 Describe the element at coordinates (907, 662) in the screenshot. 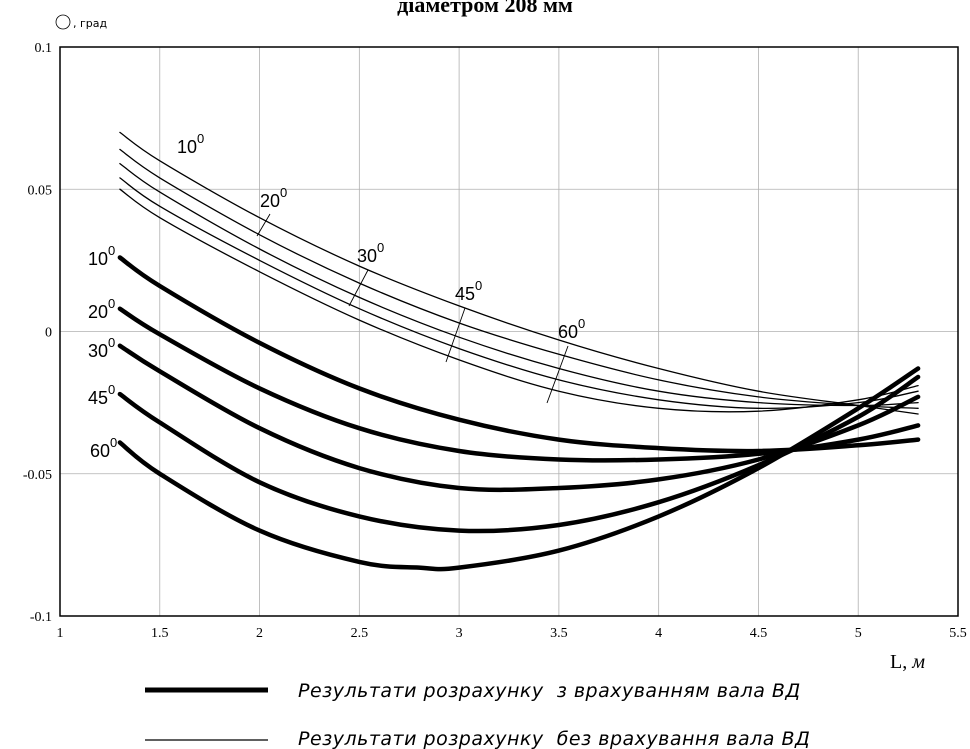

I see `x-axis-label: L, м` at that location.